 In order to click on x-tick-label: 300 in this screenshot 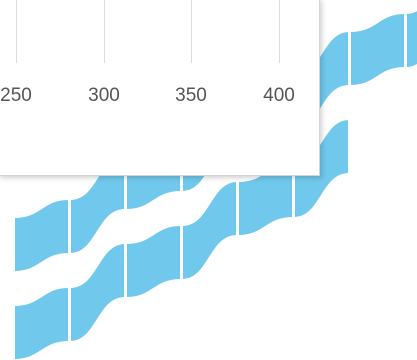, I will do `click(104, 95)`.